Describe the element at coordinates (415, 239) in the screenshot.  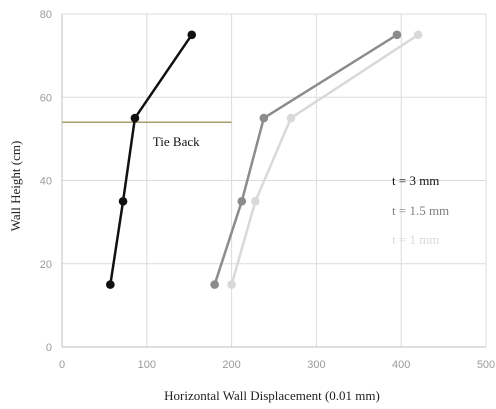
I see `legend-entry: t = 1 mm` at that location.